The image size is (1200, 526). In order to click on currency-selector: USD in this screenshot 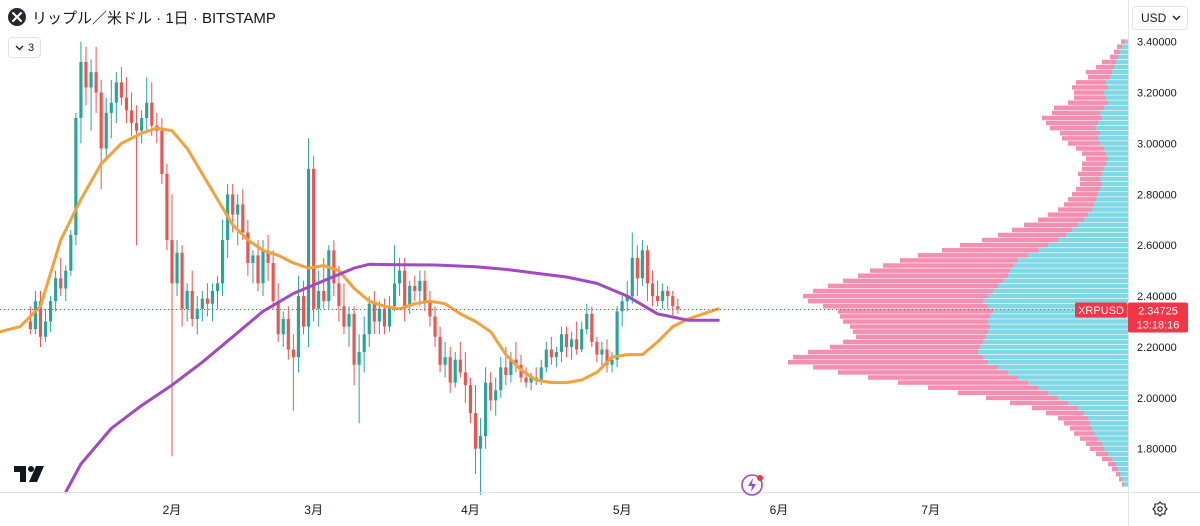, I will do `click(1160, 18)`.